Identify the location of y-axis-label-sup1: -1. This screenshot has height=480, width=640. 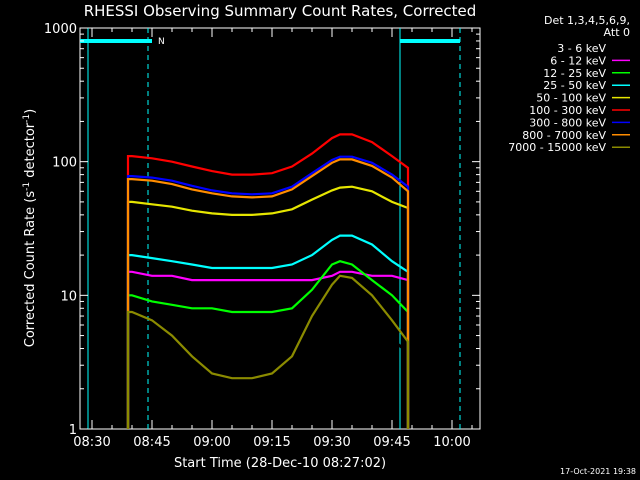
(27, 186).